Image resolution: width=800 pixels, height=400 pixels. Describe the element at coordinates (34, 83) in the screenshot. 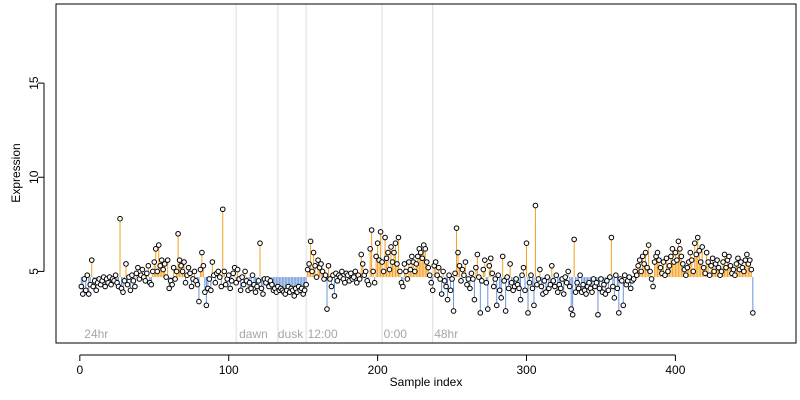

I see `y-tick-label-2: 15` at that location.